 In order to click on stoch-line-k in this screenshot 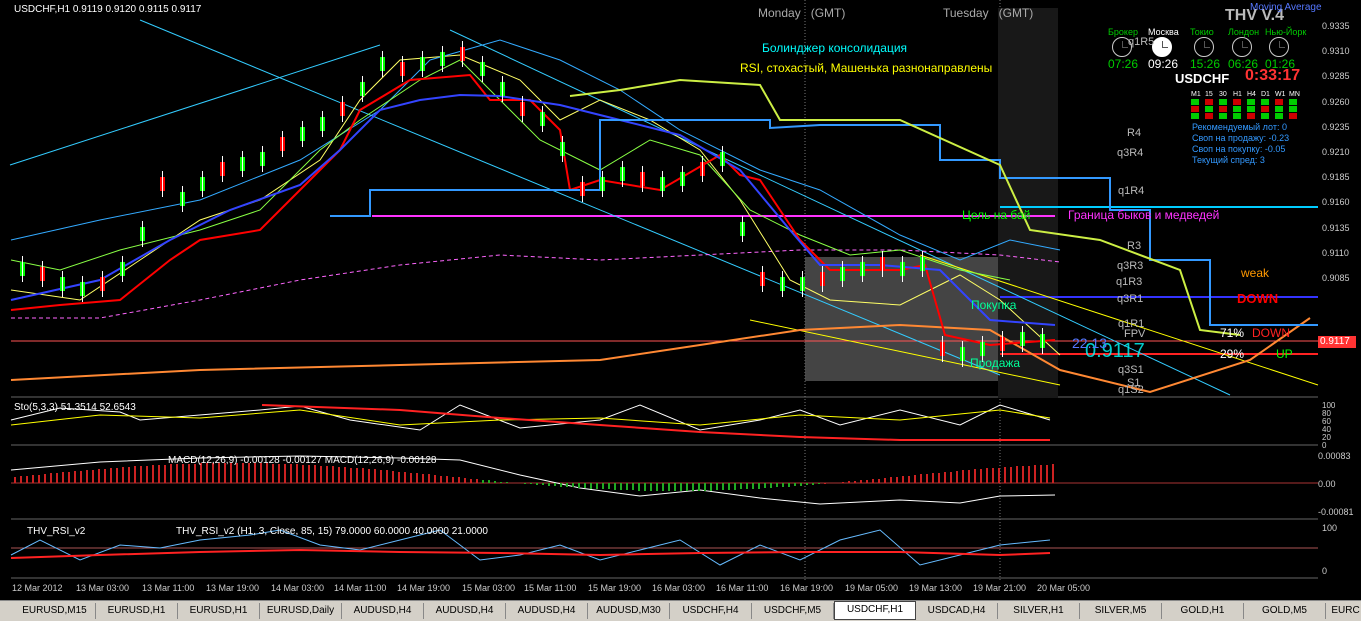, I will do `click(530, 417)`.